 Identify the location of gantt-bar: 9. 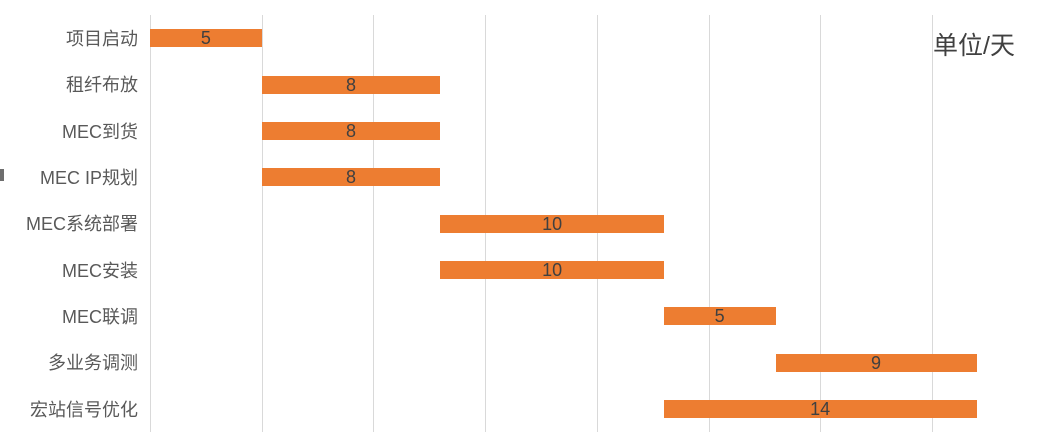
(876, 362).